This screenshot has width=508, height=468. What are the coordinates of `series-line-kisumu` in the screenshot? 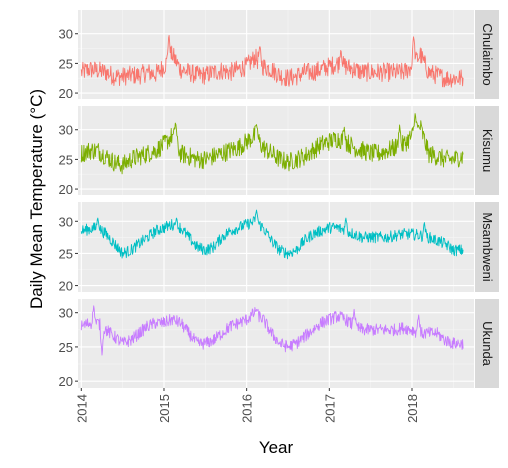 It's located at (272, 144).